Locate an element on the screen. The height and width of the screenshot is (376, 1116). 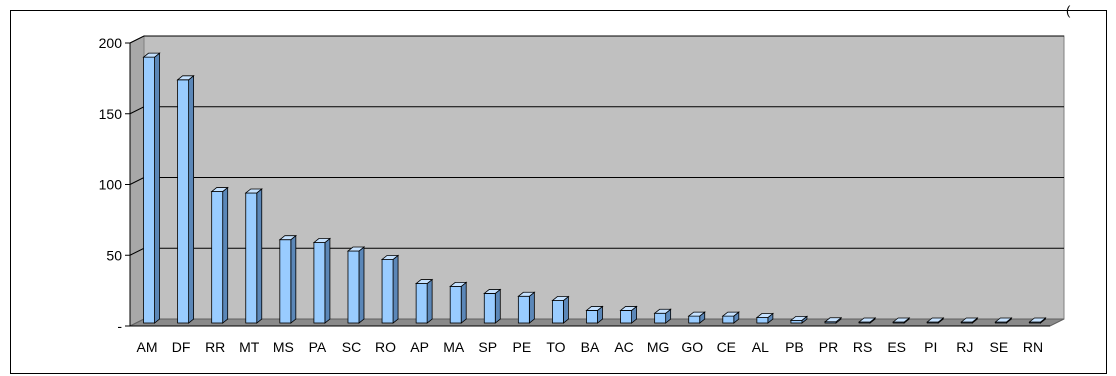
x-tick-label: SE is located at coordinates (999, 347).